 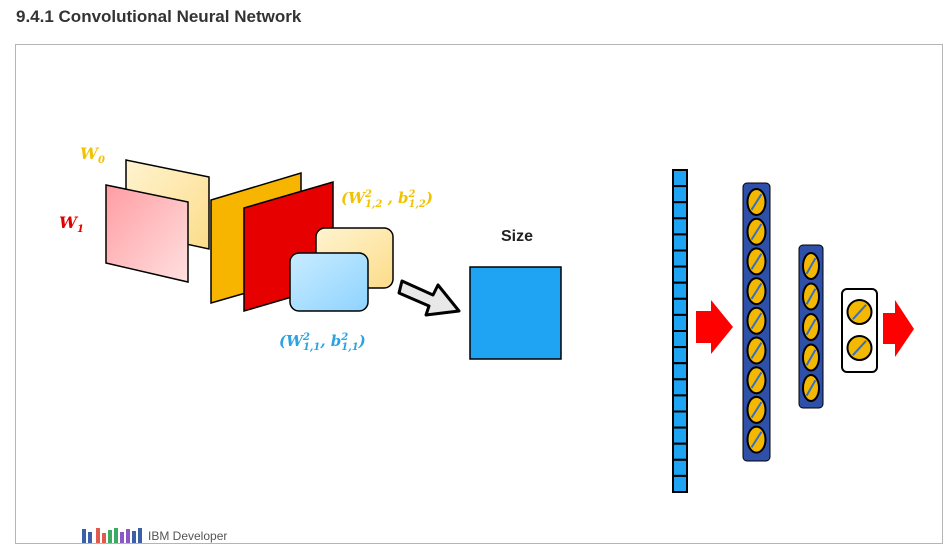 What do you see at coordinates (188, 536) in the screenshot?
I see `footer-text: IBM Developer` at bounding box center [188, 536].